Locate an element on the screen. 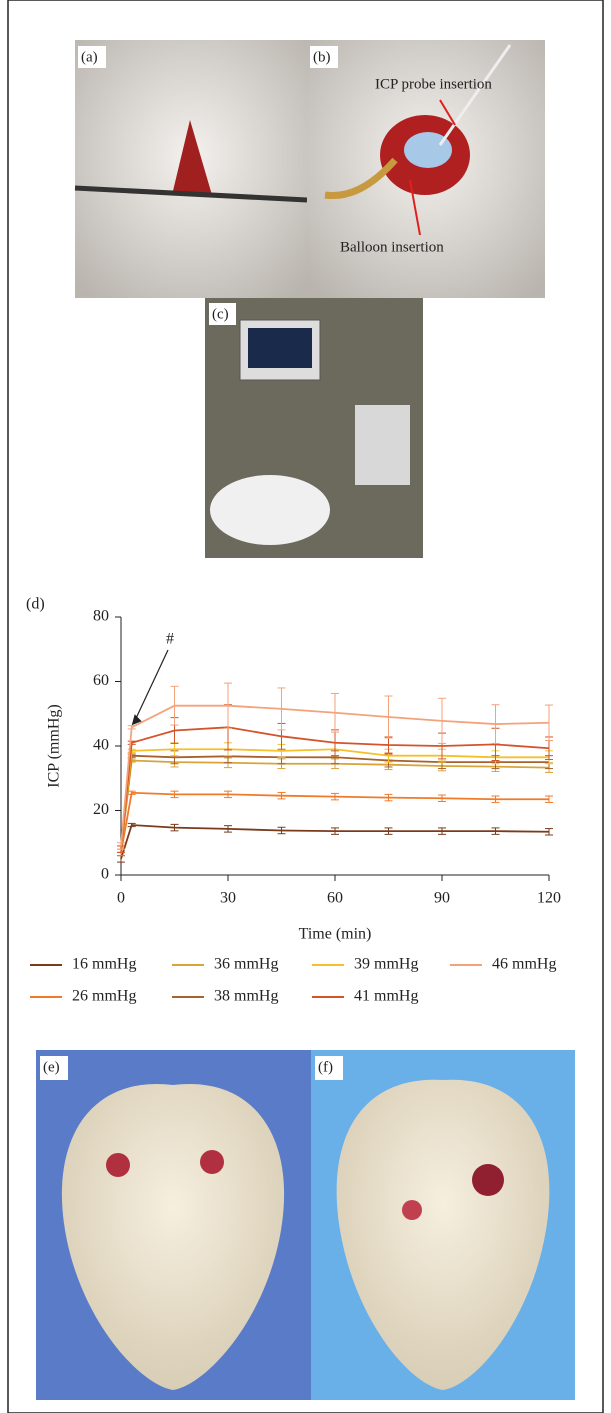  panel-label: (c) is located at coordinates (220, 314).